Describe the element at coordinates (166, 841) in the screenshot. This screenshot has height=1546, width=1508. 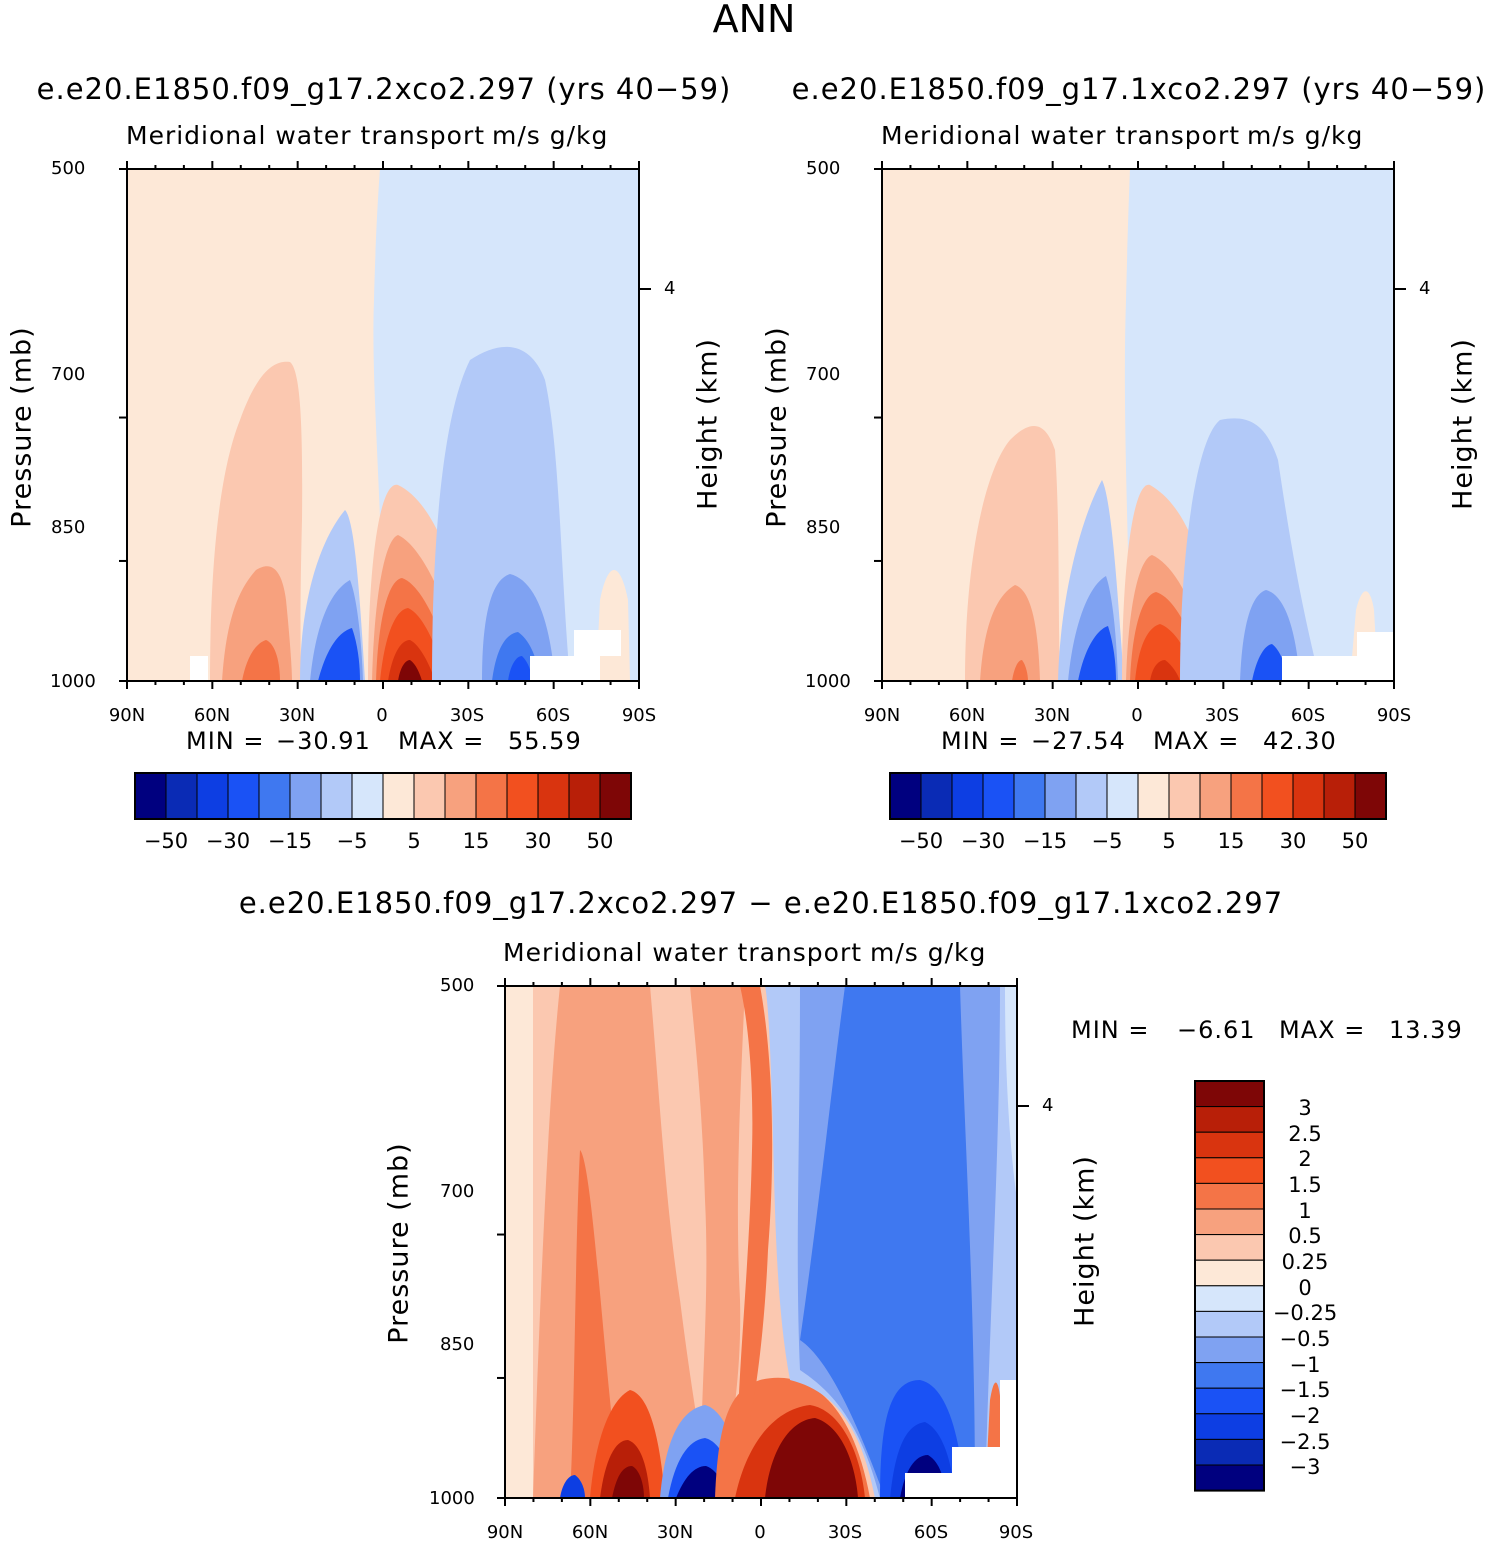
I see `cbar1-label: −50` at that location.